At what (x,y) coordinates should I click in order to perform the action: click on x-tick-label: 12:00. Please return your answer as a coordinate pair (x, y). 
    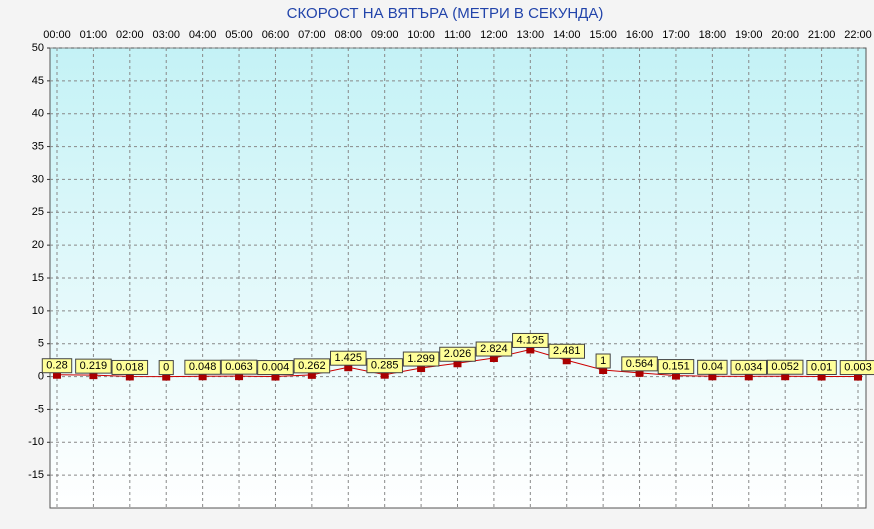
    Looking at the image, I should click on (494, 35).